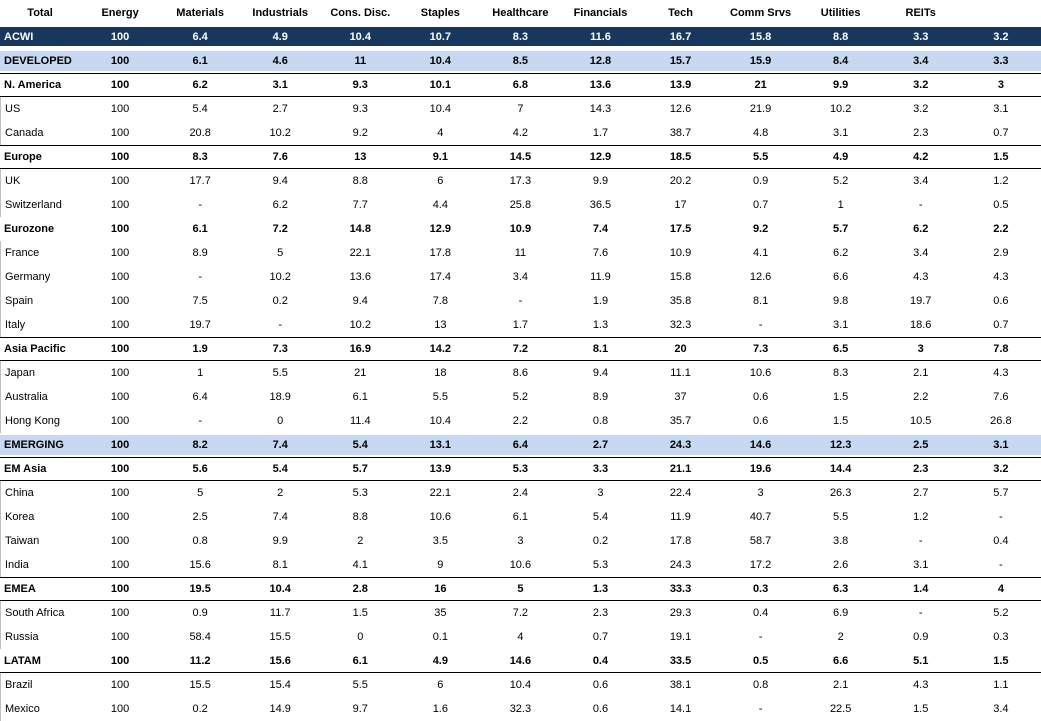  What do you see at coordinates (40, 61) in the screenshot?
I see `row-label: DEVELOPED` at bounding box center [40, 61].